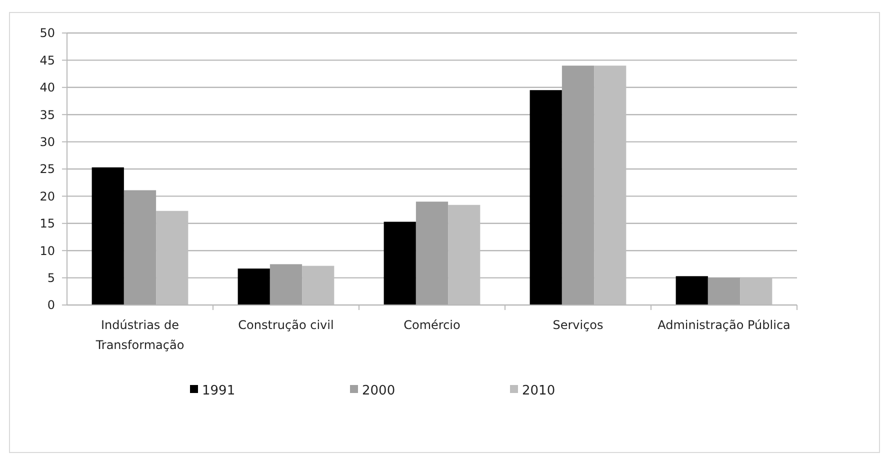 Image resolution: width=895 pixels, height=462 pixels. Describe the element at coordinates (47, 33) in the screenshot. I see `y-tick-label: 50` at that location.